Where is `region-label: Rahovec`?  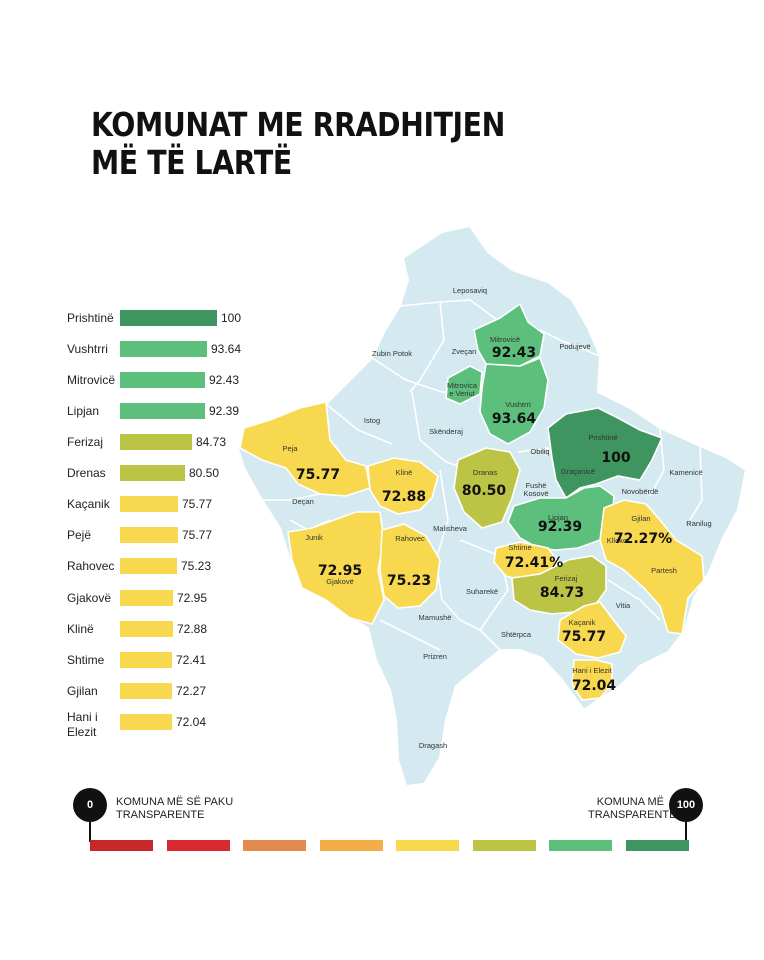 region-label: Rahovec is located at coordinates (410, 538).